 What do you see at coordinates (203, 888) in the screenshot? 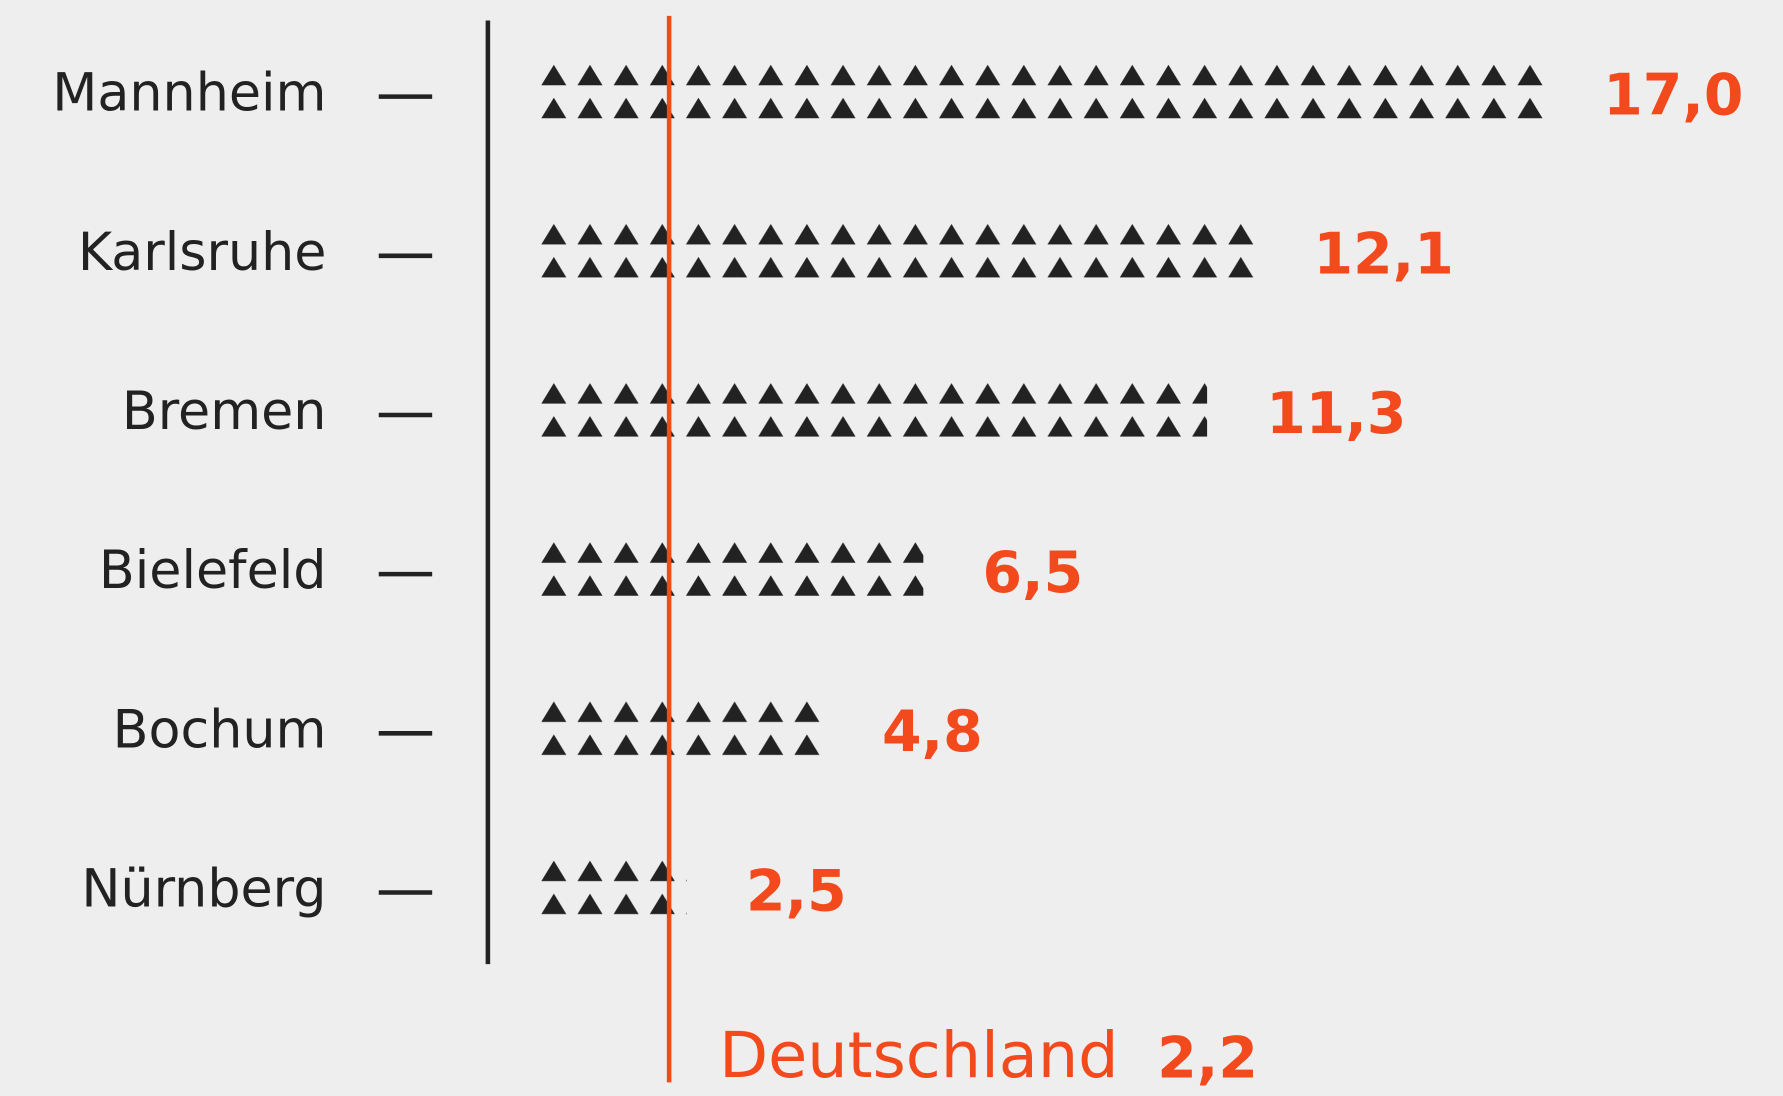
I see `category-label: Nürnberg` at bounding box center [203, 888].